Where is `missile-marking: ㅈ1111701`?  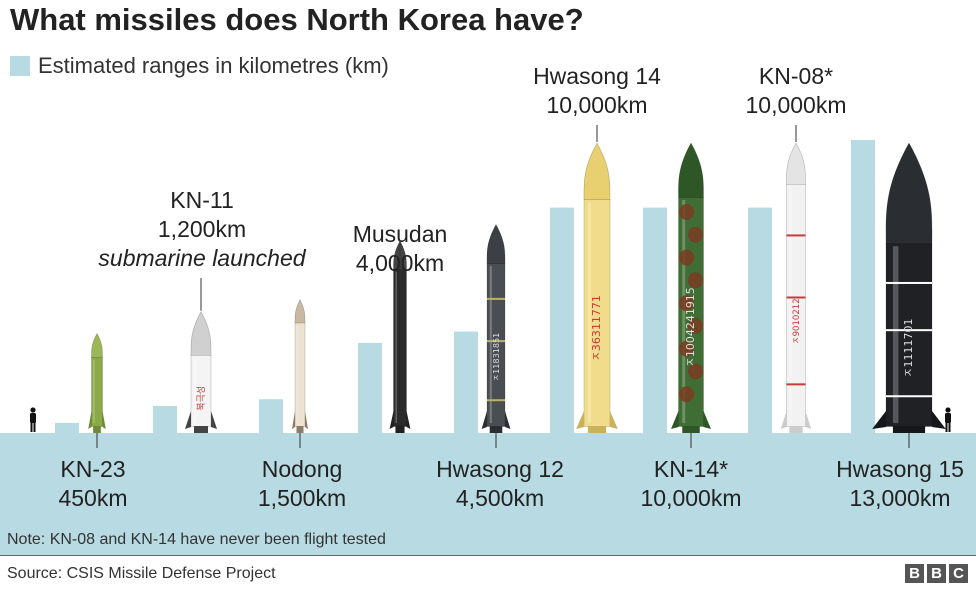
missile-marking: ㅈ1111701 is located at coordinates (908, 347).